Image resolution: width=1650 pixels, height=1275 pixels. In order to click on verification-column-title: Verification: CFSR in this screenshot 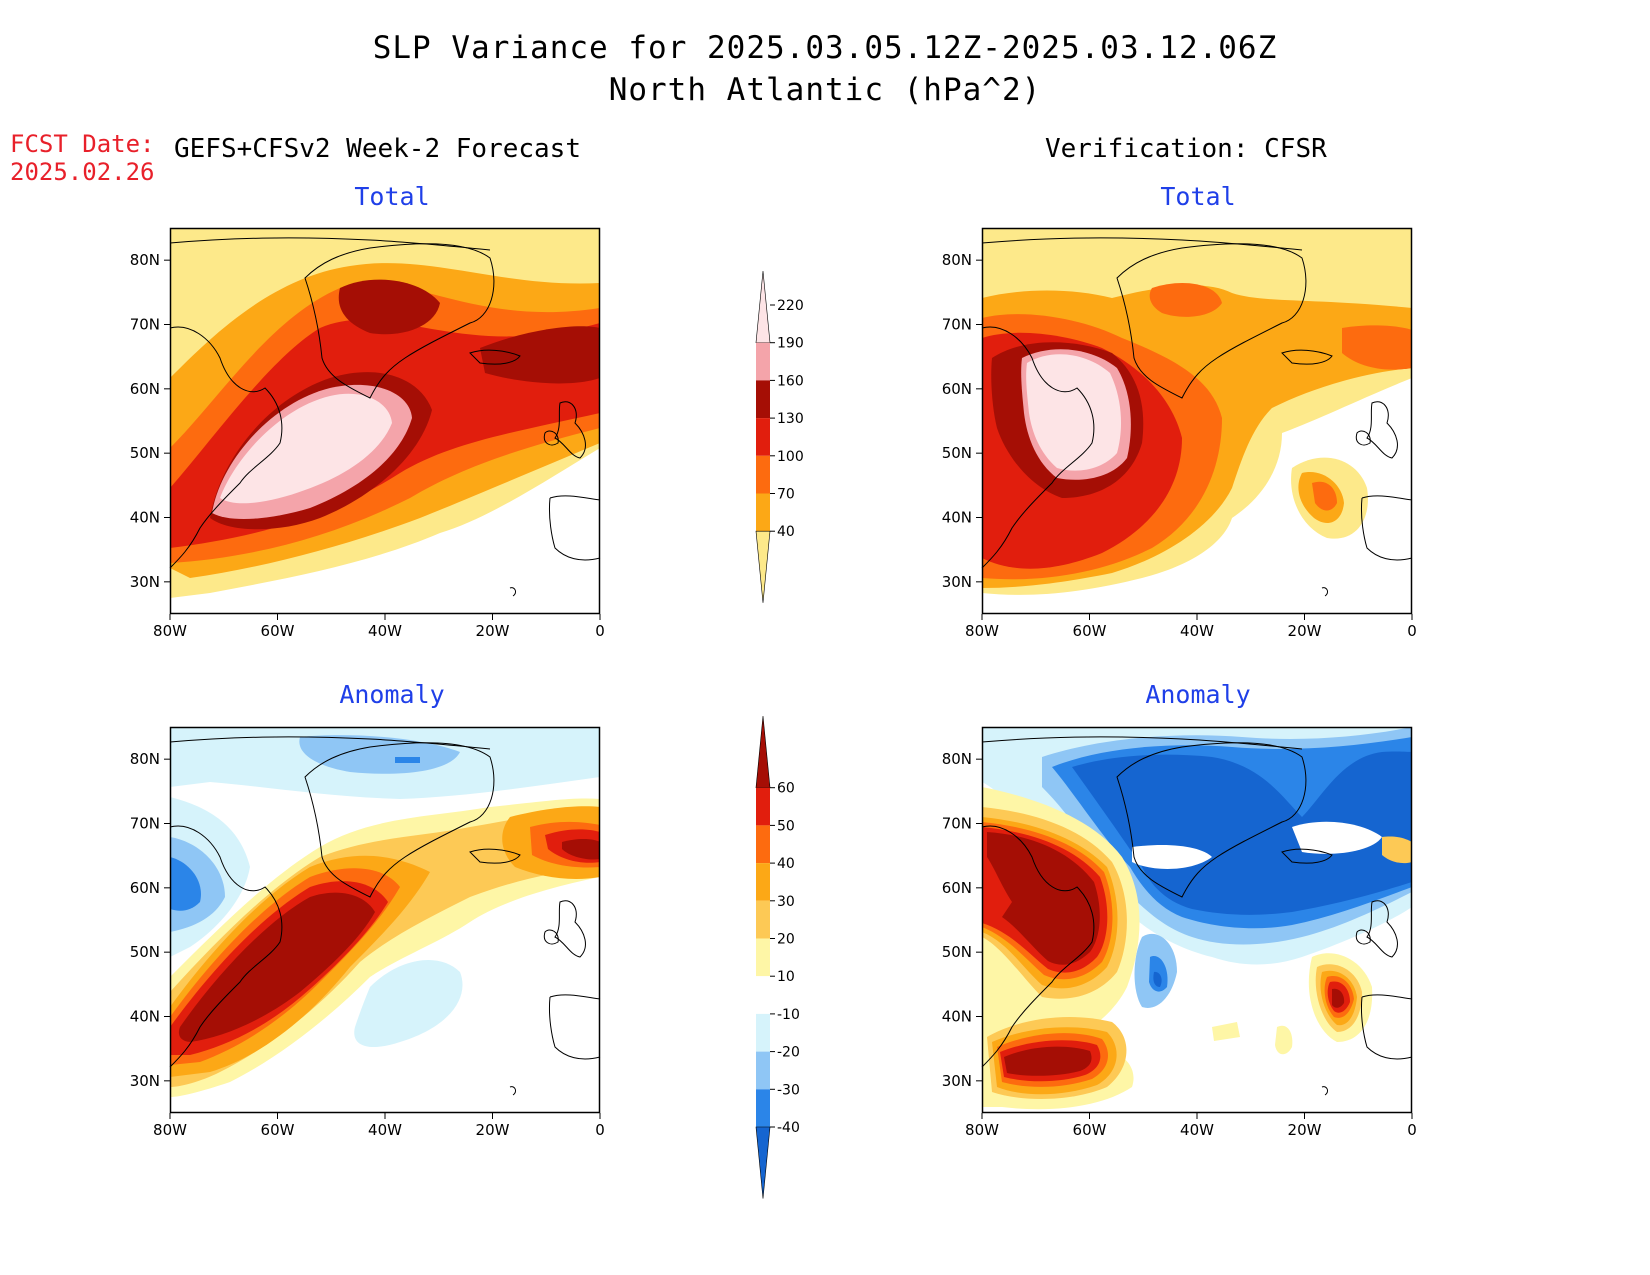, I will do `click(1186, 149)`.